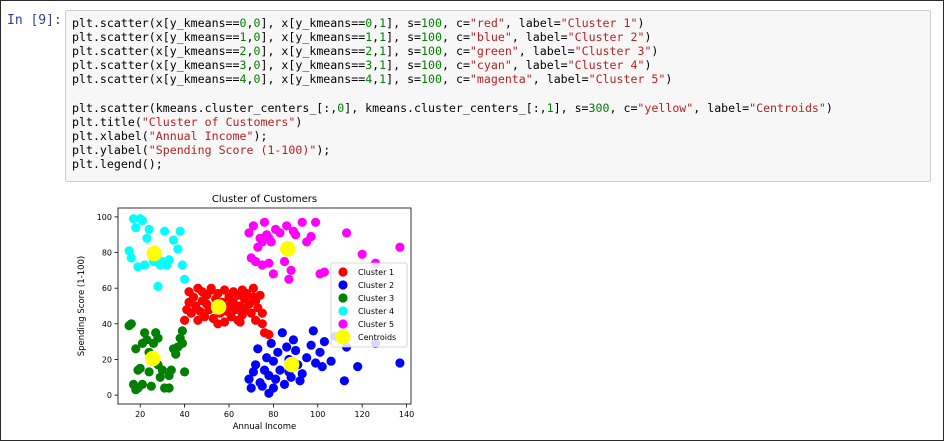 Image resolution: width=944 pixels, height=441 pixels. I want to click on x-tick-label: 140, so click(406, 414).